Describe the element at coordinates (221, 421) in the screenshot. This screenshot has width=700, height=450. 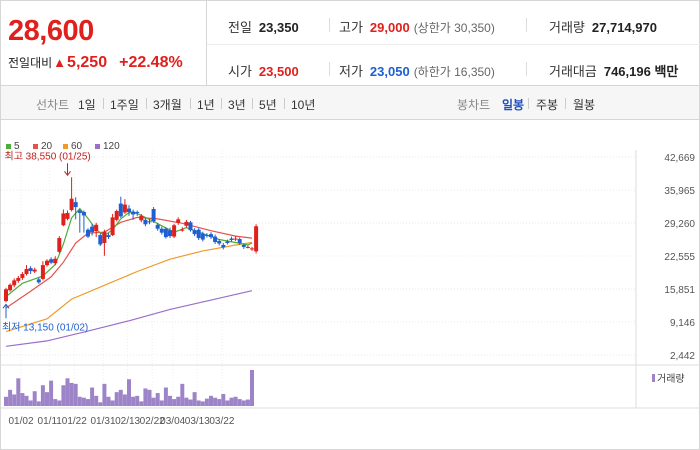
I see `x-tick-label: 03/22` at that location.